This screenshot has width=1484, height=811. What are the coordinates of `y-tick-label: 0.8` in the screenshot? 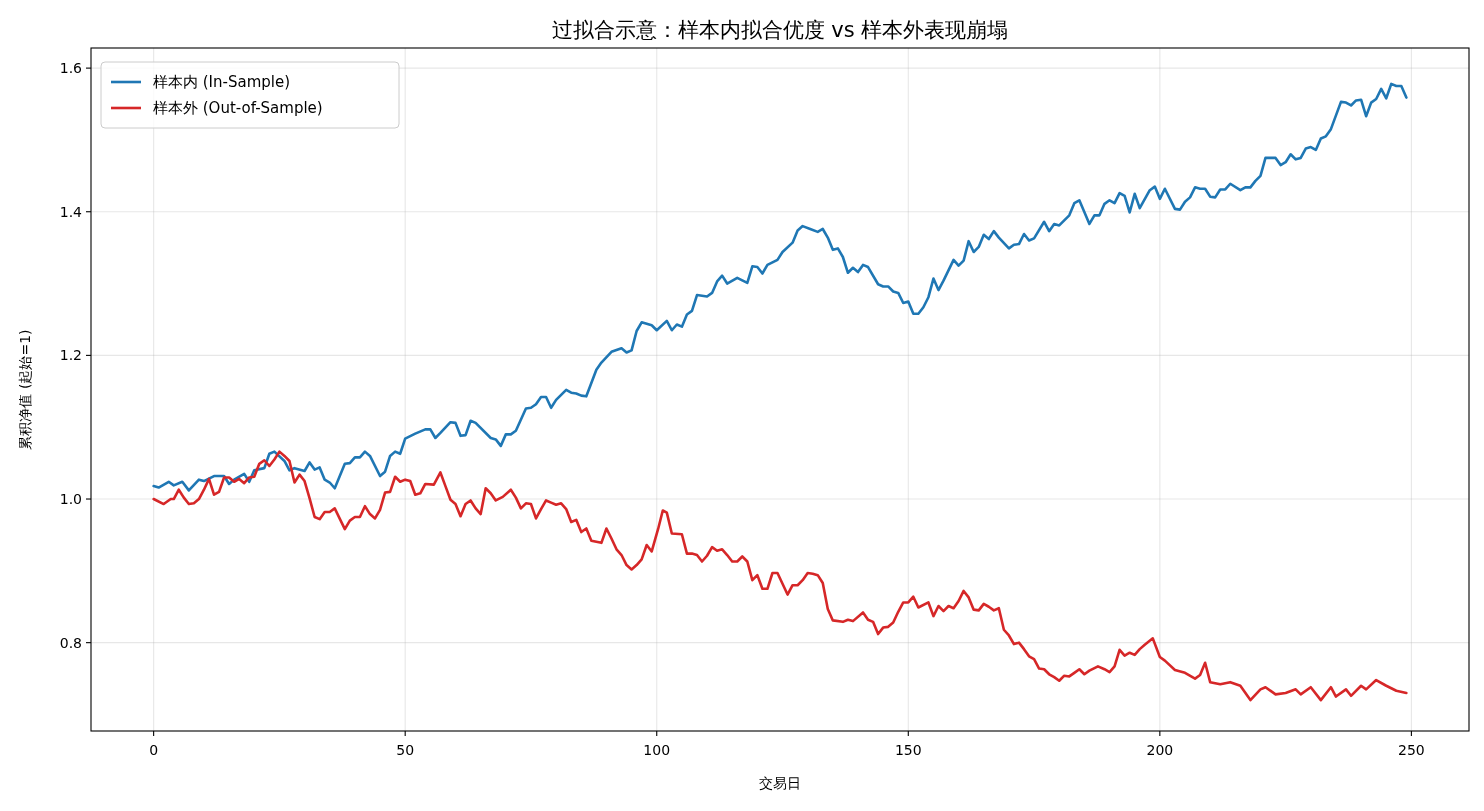 It's located at (70, 642).